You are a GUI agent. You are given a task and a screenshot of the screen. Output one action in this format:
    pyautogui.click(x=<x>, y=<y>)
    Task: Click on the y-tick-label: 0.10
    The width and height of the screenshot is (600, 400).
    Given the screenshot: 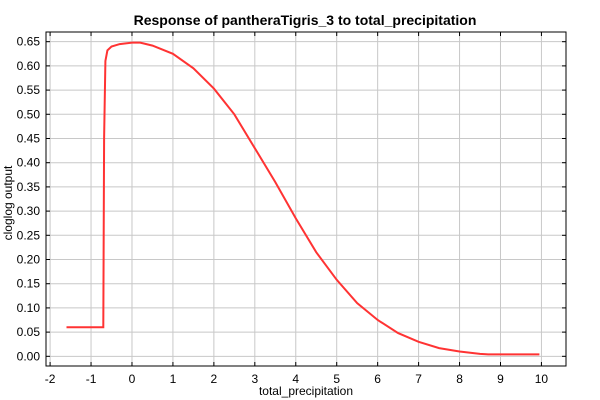 What is the action you would take?
    pyautogui.click(x=29, y=308)
    